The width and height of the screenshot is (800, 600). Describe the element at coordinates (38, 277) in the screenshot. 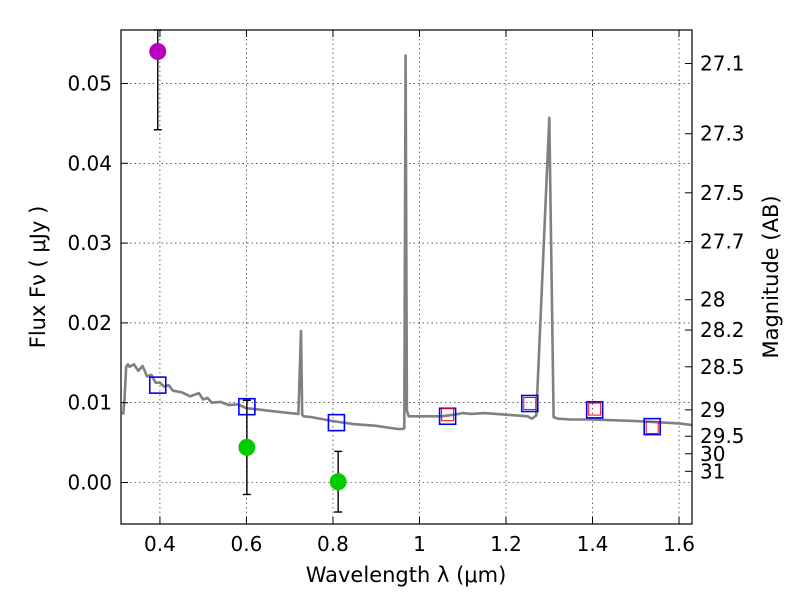

I see `y-axis-label: Flux Fν ( μJy )` at that location.